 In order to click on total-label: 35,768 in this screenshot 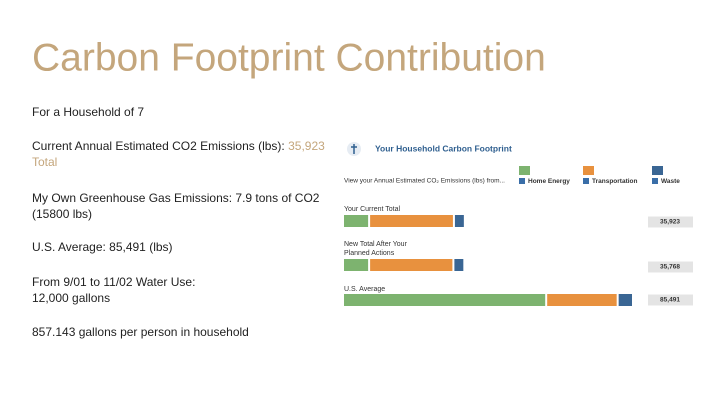, I will do `click(670, 267)`.